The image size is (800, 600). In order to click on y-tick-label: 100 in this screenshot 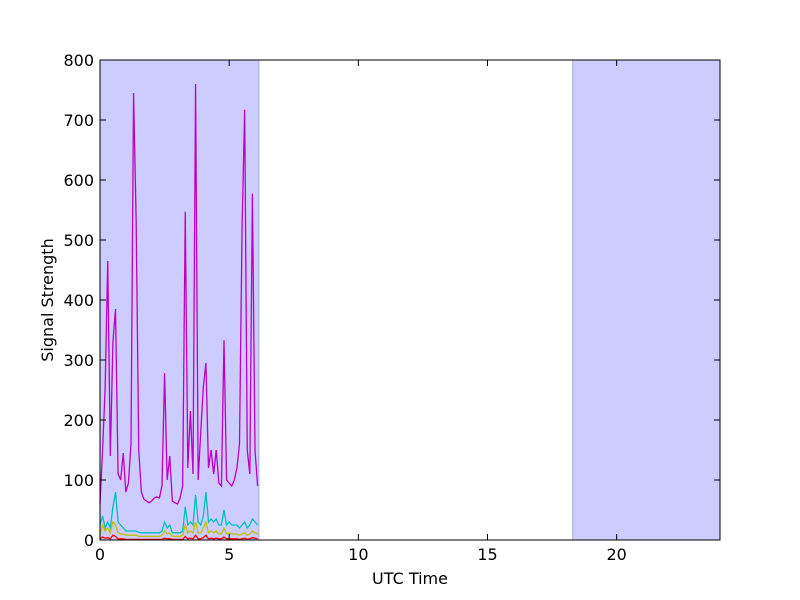, I will do `click(78, 480)`.